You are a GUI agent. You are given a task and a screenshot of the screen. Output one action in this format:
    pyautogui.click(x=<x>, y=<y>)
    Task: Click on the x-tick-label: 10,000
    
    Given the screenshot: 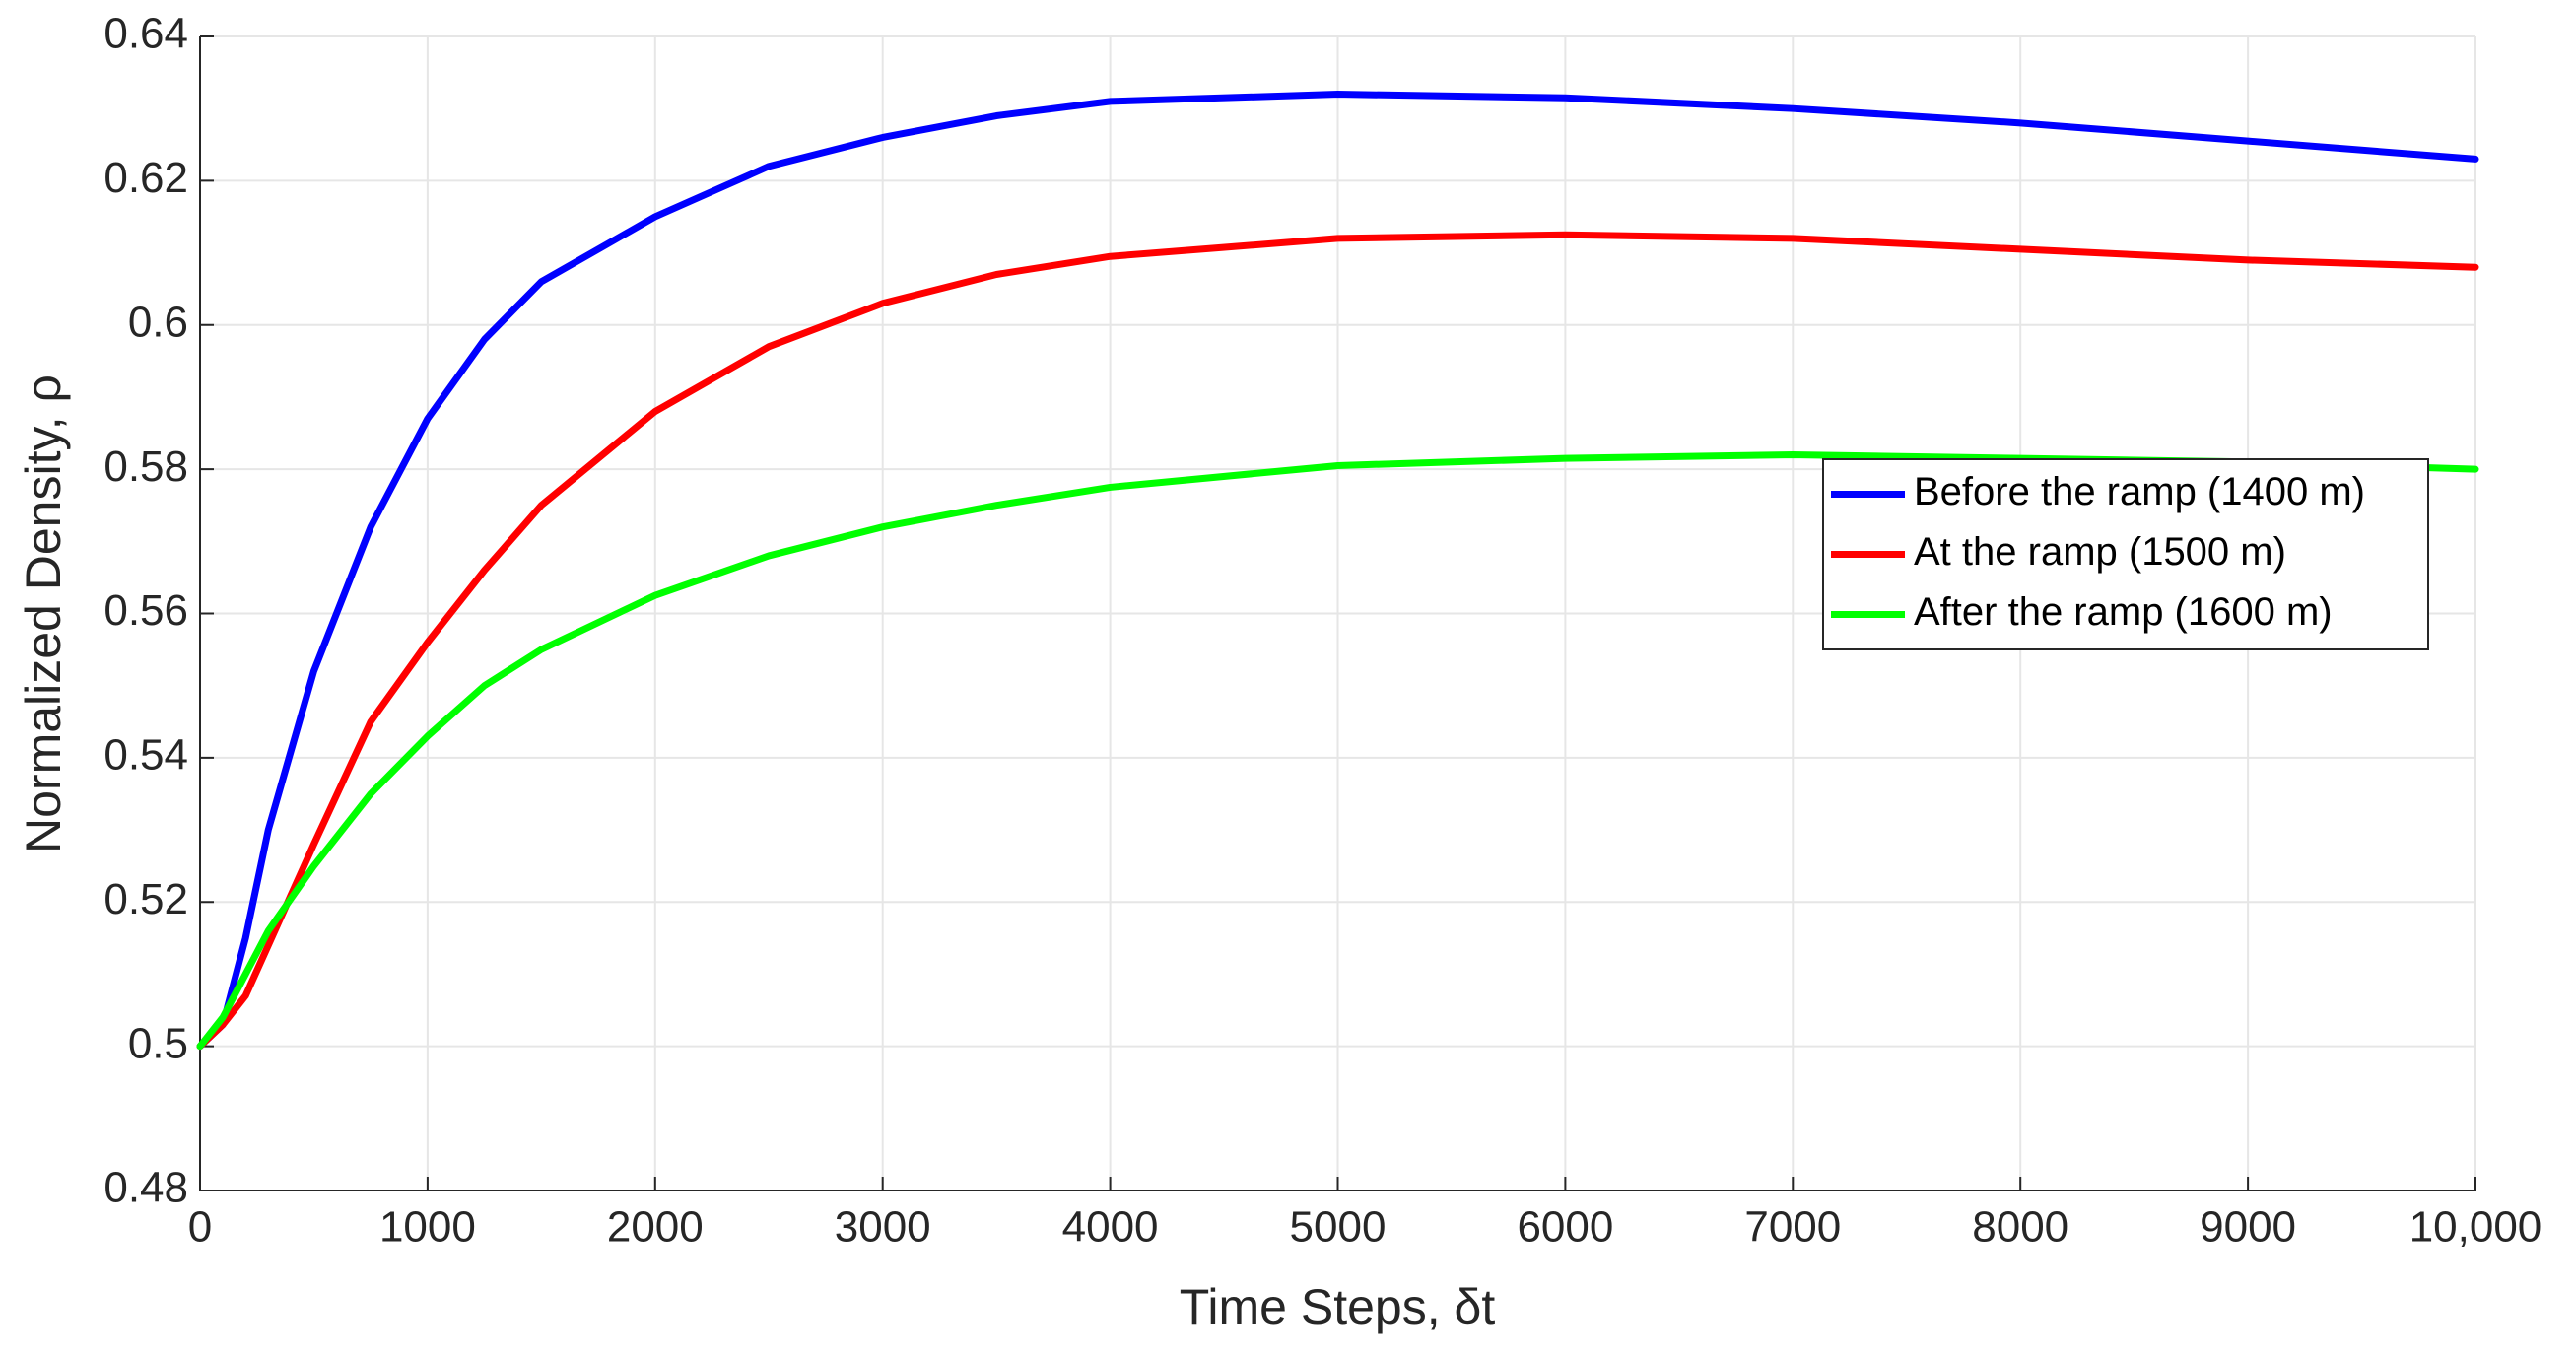 What is the action you would take?
    pyautogui.click(x=2475, y=1227)
    